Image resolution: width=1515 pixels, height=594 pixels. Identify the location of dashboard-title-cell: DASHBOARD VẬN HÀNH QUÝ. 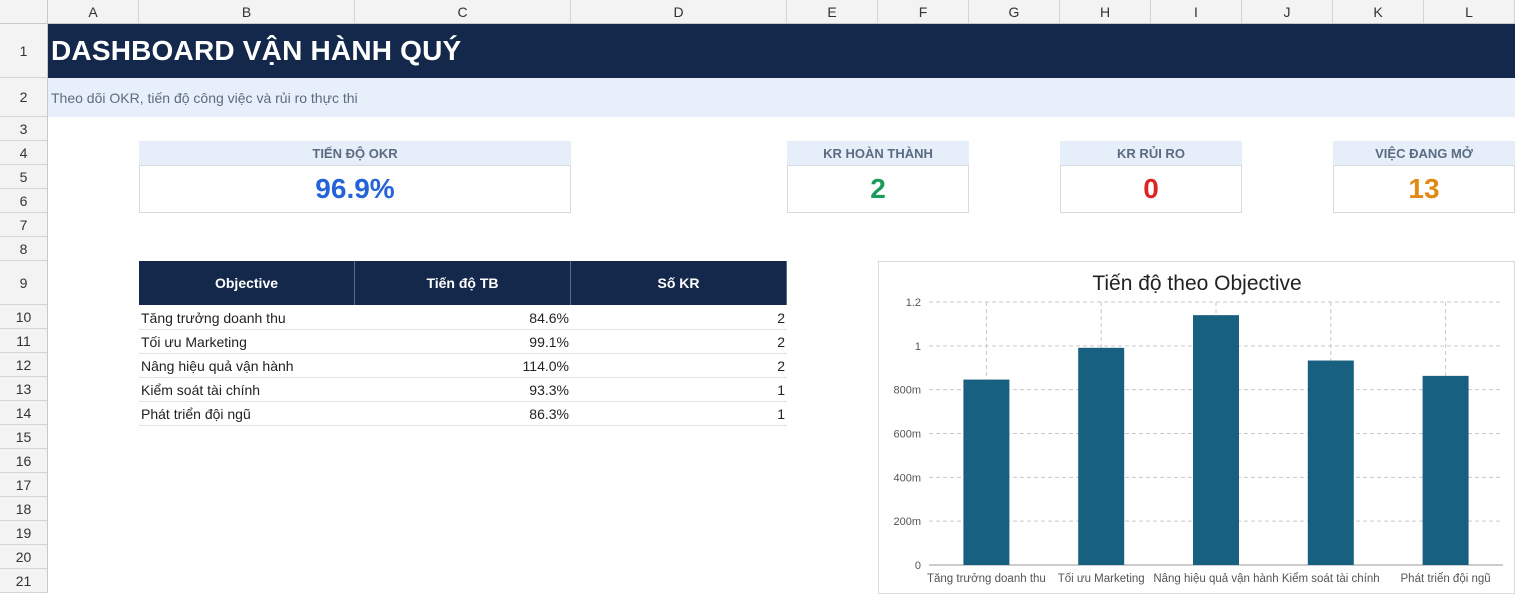
(781, 51).